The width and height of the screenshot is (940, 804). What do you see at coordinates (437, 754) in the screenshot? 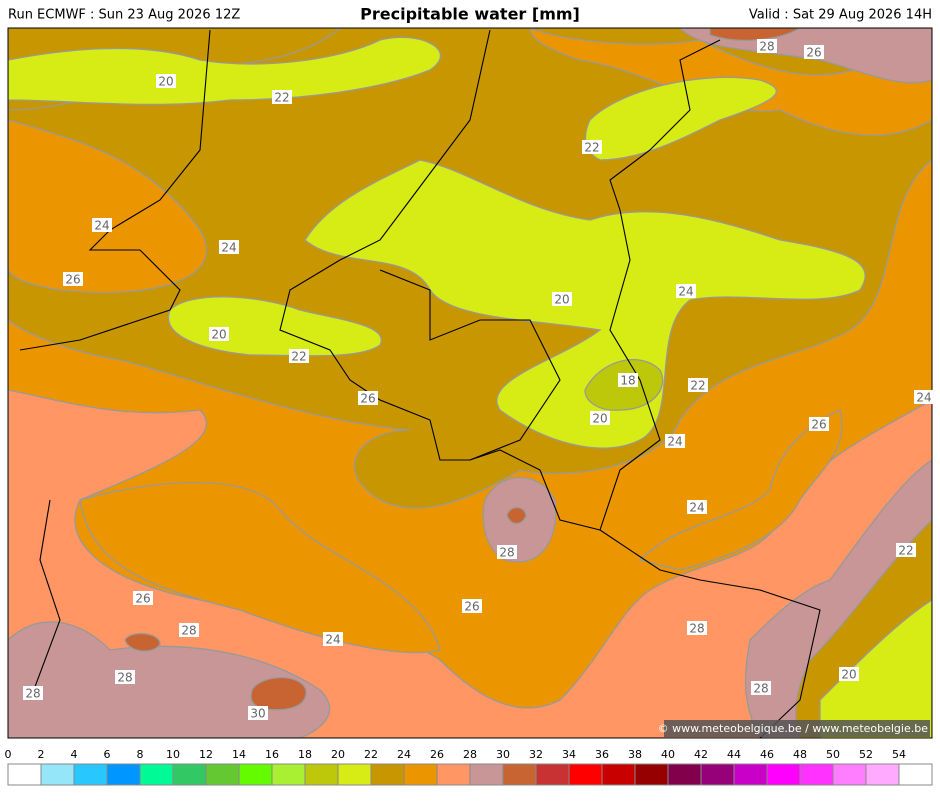
I see `colorbar-tick-label: 26` at bounding box center [437, 754].